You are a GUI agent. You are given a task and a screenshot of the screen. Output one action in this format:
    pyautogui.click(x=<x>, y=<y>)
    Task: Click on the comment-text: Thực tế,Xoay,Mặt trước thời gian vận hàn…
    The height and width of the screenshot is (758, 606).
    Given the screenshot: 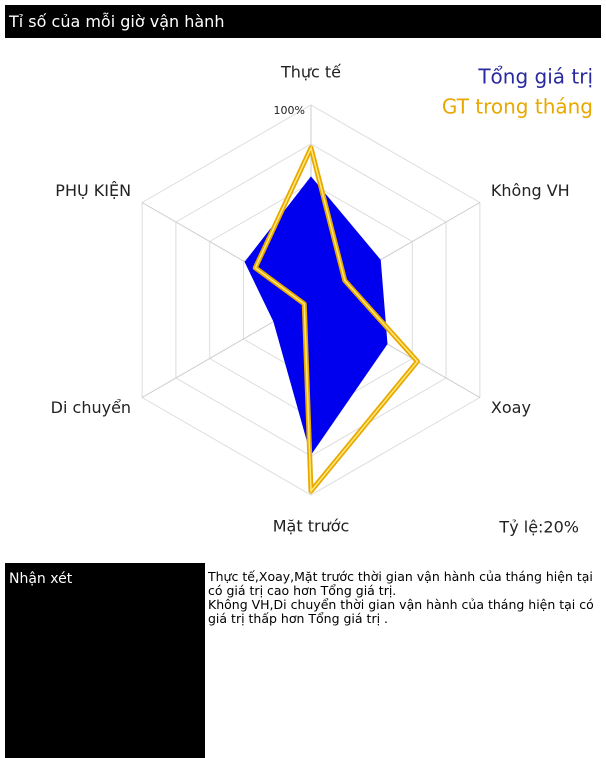 What is the action you would take?
    pyautogui.click(x=403, y=598)
    